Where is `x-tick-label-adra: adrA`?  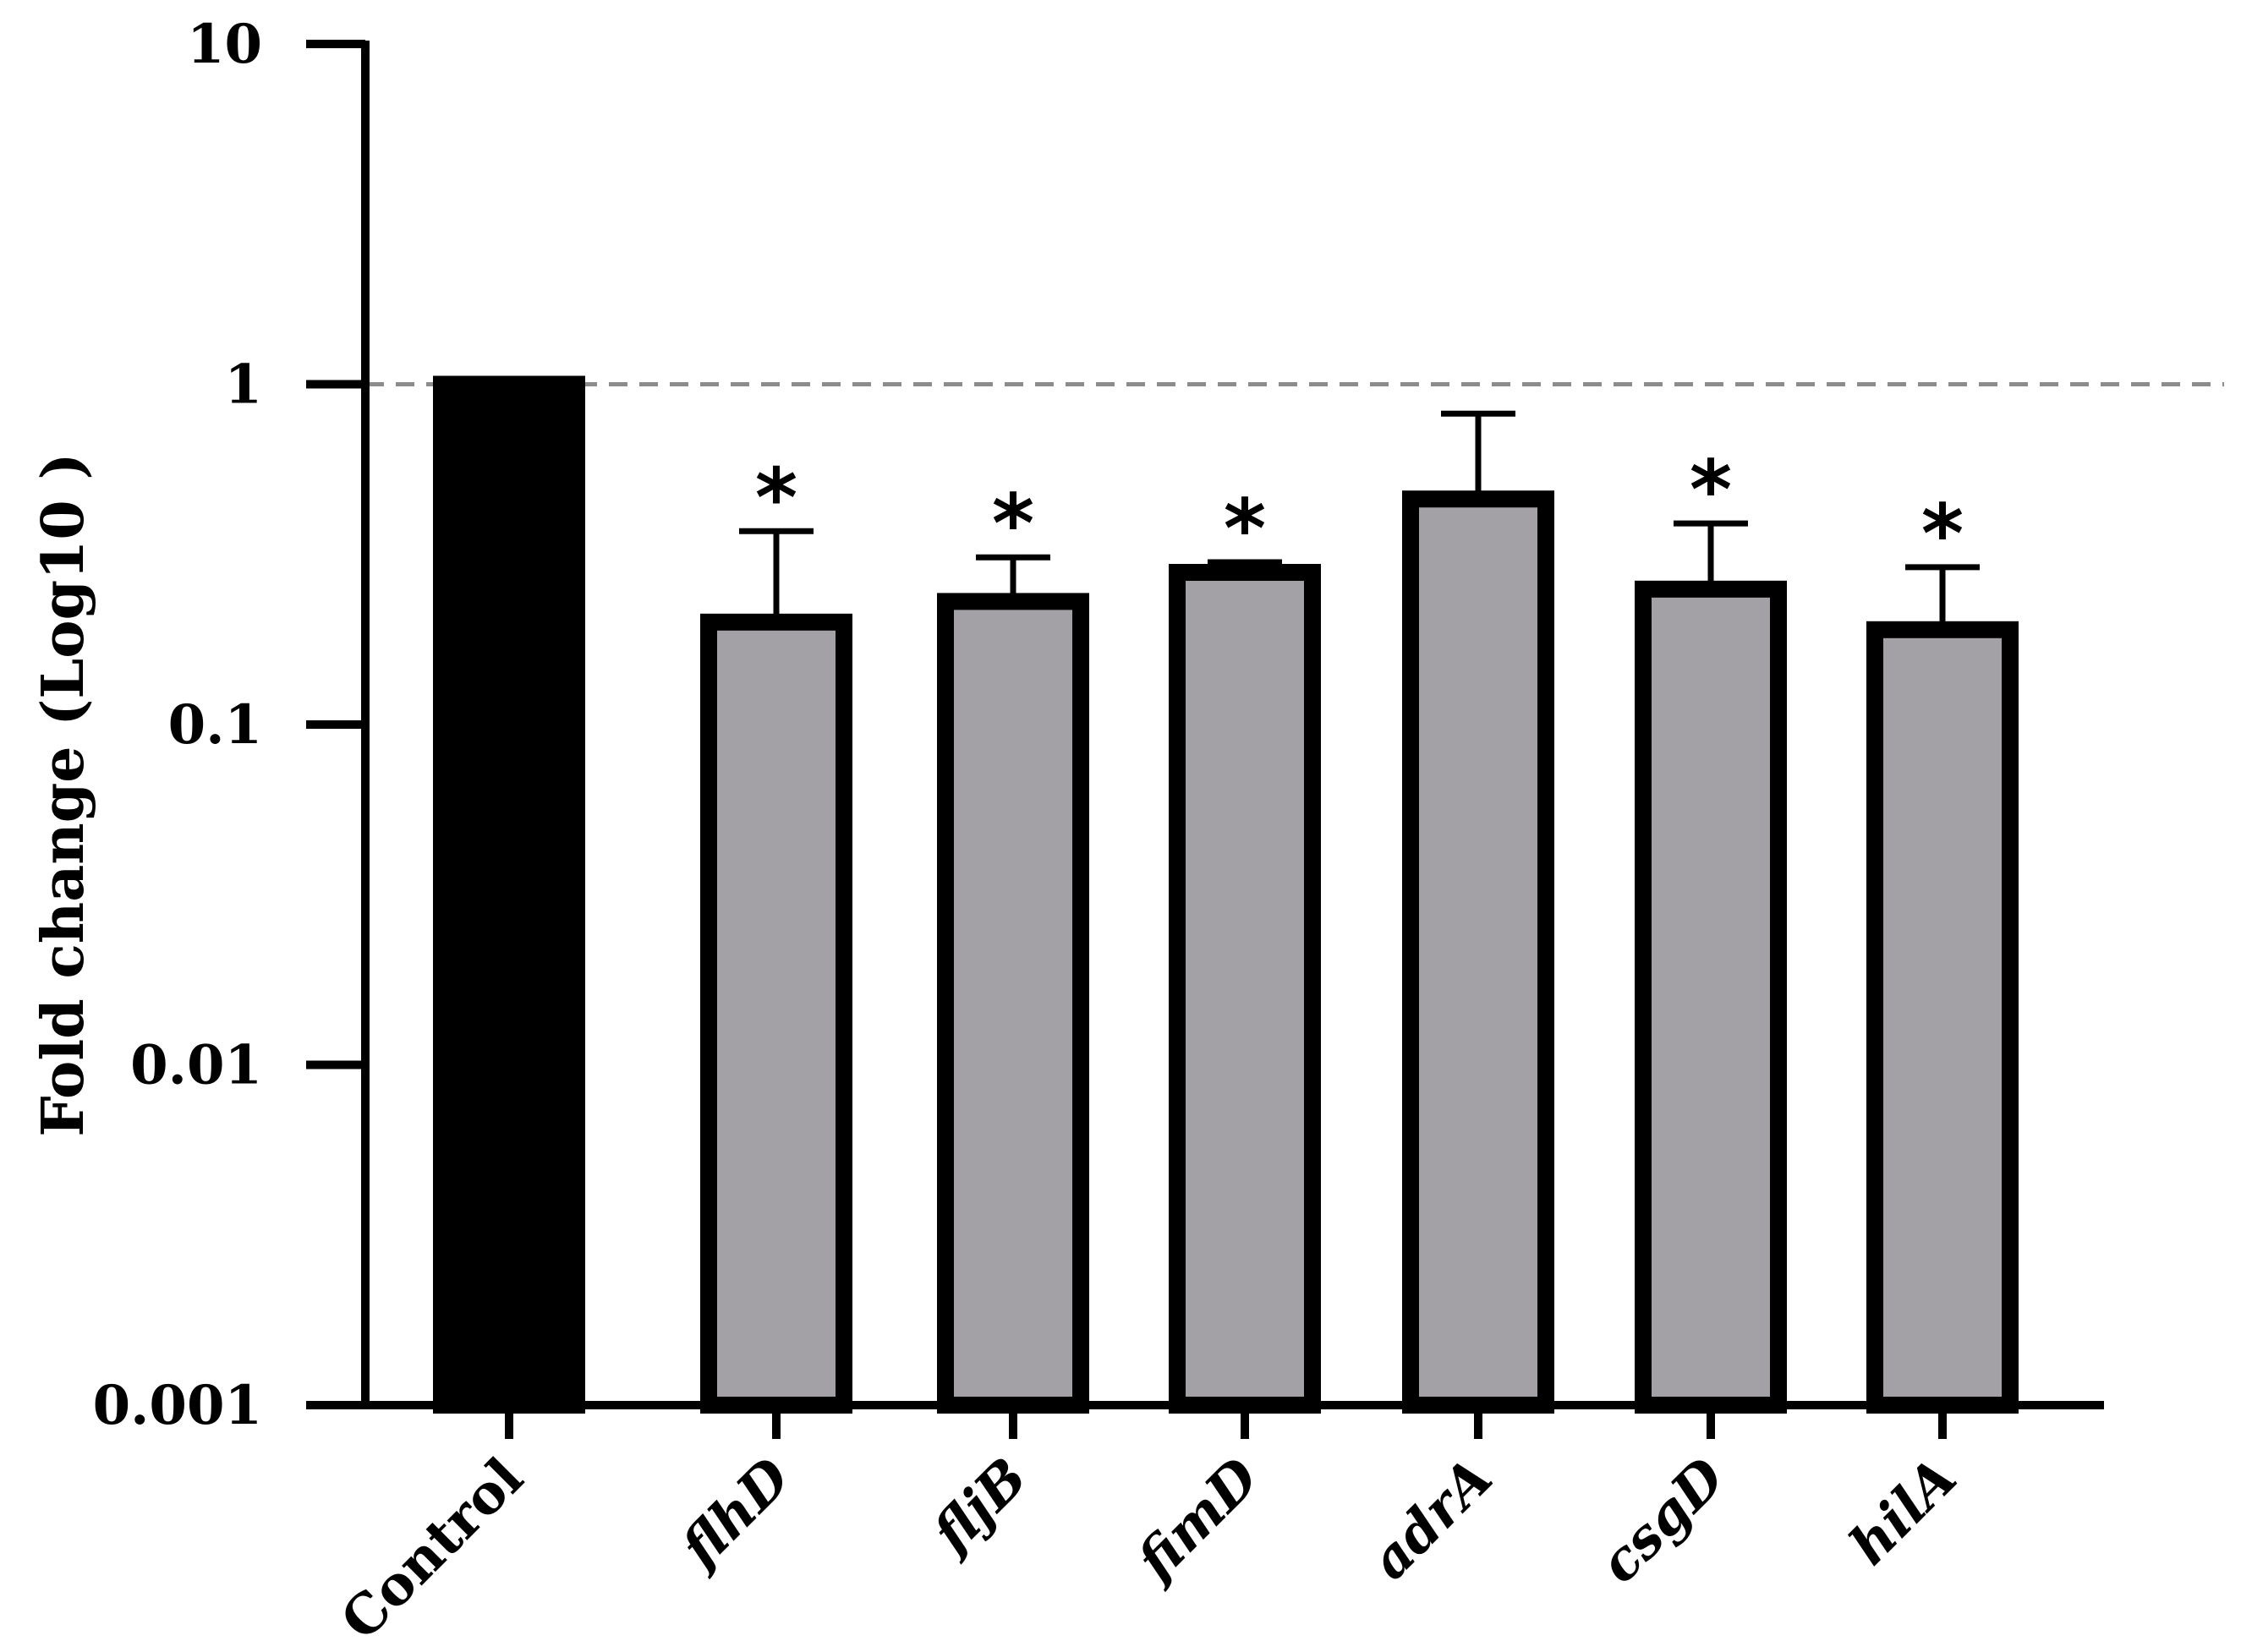
x-tick-label-adra: adrA is located at coordinates (1431, 1519).